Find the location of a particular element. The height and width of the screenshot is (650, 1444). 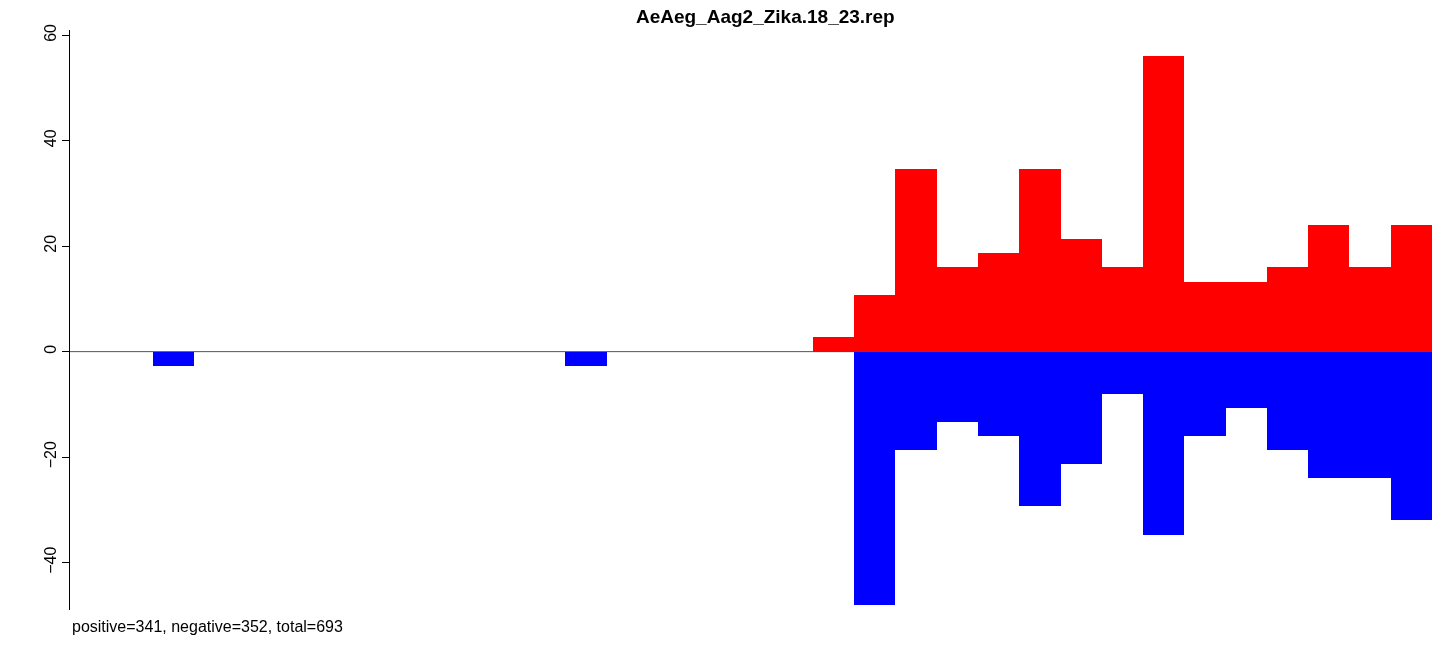

y-tick-label: 60 is located at coordinates (50, 32).